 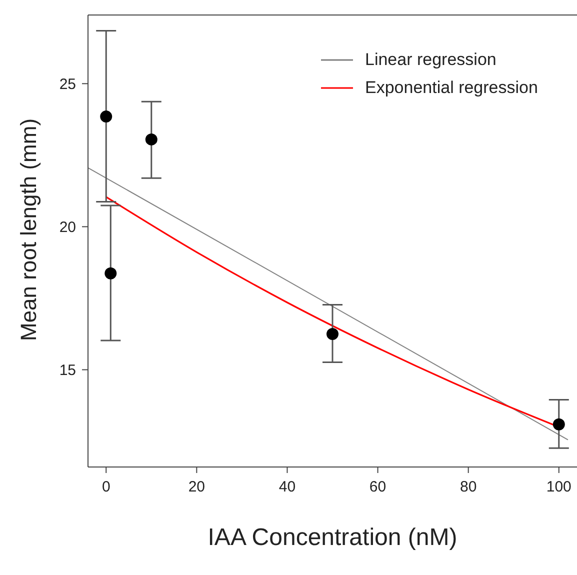 I want to click on legend-label: Exponential regression, so click(x=451, y=88).